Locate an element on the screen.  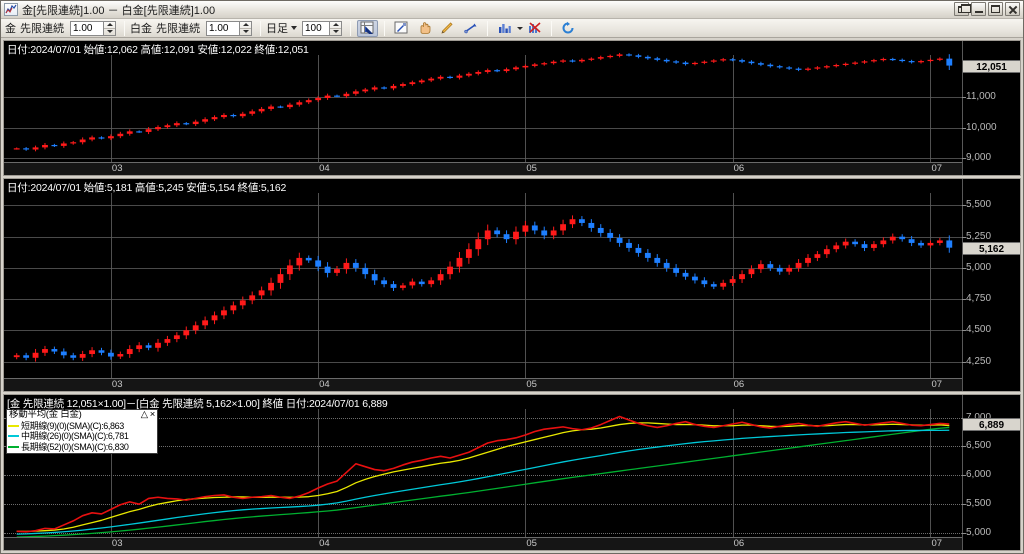
legend-row-short: 短期線(9)(0)(SMA)(C):6,863 is located at coordinates (82, 426).